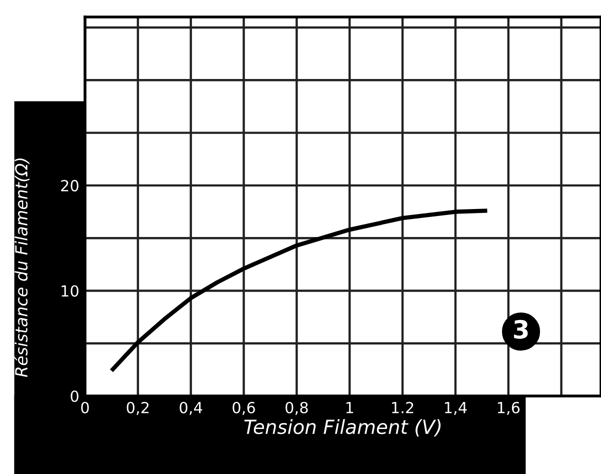 The height and width of the screenshot is (474, 601). Describe the element at coordinates (191, 408) in the screenshot. I see `x-tick-label: 0,4` at that location.